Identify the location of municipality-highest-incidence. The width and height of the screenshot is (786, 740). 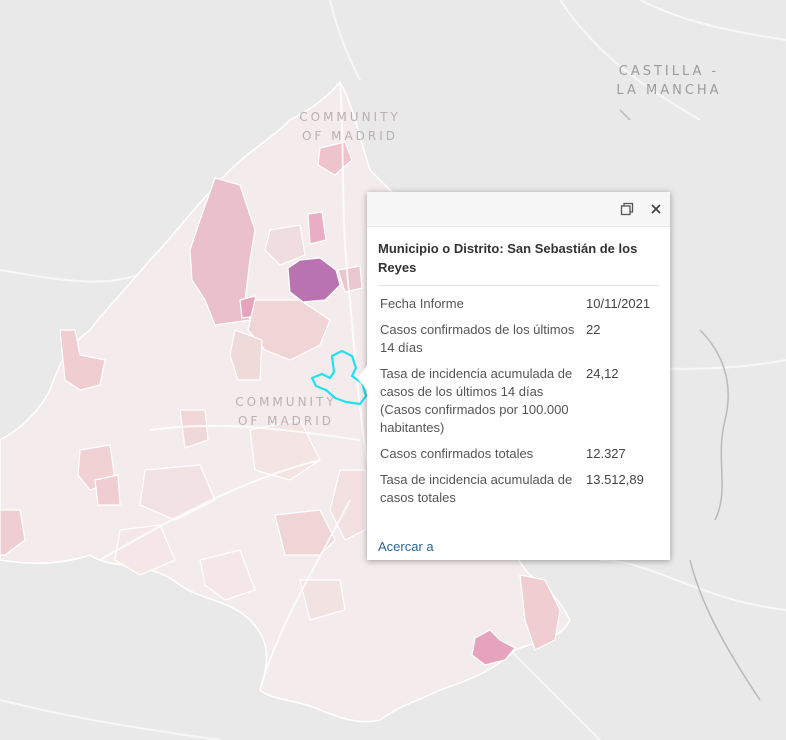
(314, 280).